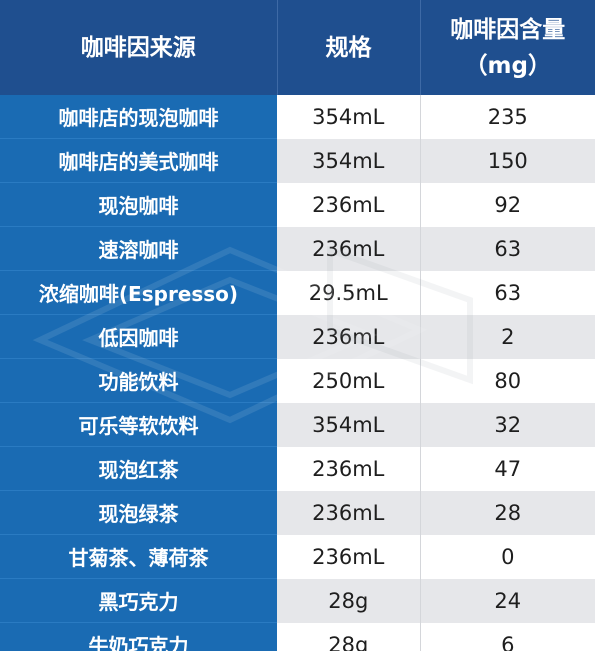 This screenshot has height=651, width=595. I want to click on table-row: 咖啡店的美式咖啡 354mL 150, so click(297, 160).